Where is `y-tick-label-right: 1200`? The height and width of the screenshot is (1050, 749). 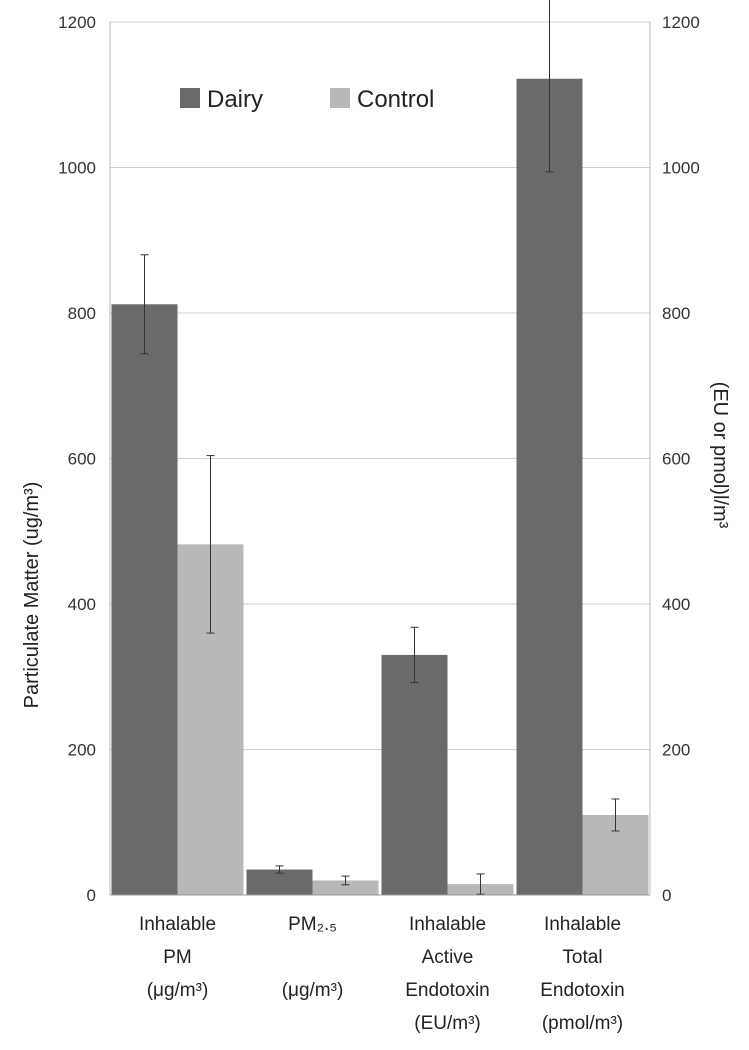
y-tick-label-right: 1200 is located at coordinates (681, 22).